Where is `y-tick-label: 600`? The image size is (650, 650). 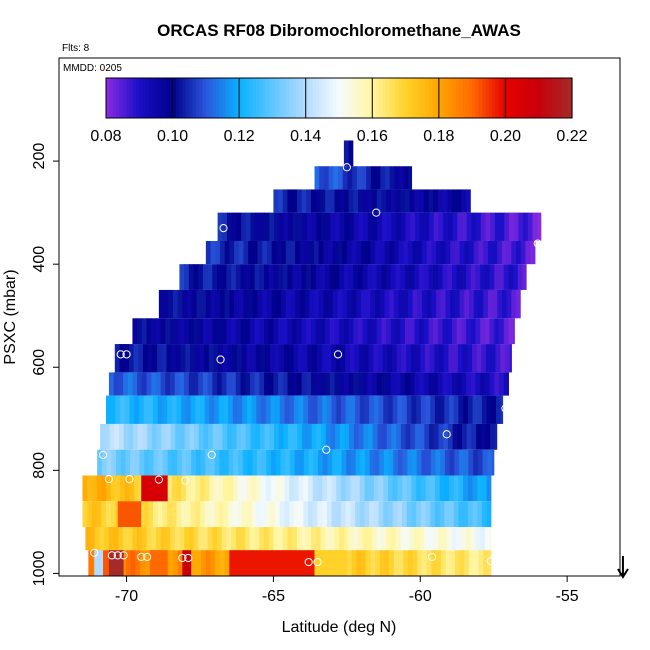 y-tick-label: 600 is located at coordinates (39, 362).